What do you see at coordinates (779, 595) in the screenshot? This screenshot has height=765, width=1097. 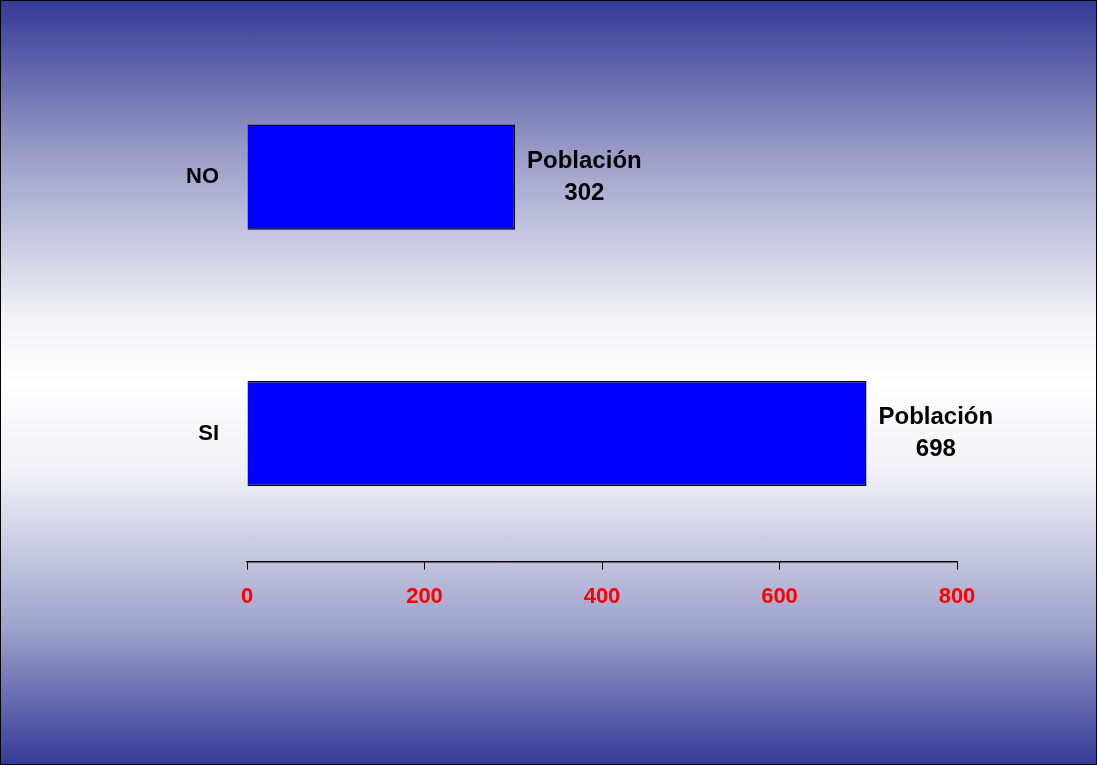 I see `x-tick-label: 600` at bounding box center [779, 595].